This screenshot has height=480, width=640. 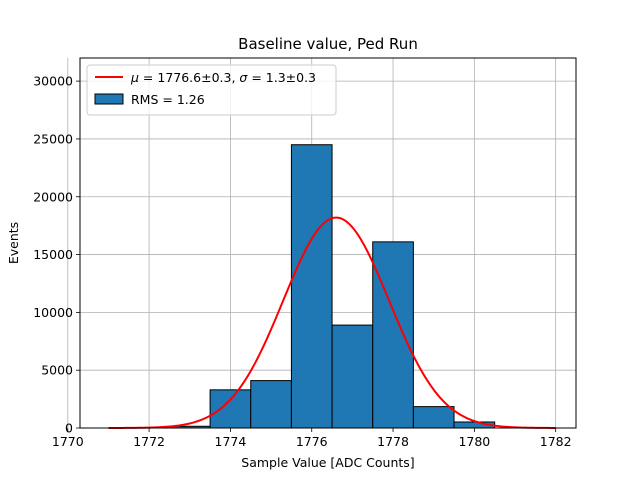 What do you see at coordinates (53, 312) in the screenshot?
I see `y-tick-label: 10000` at bounding box center [53, 312].